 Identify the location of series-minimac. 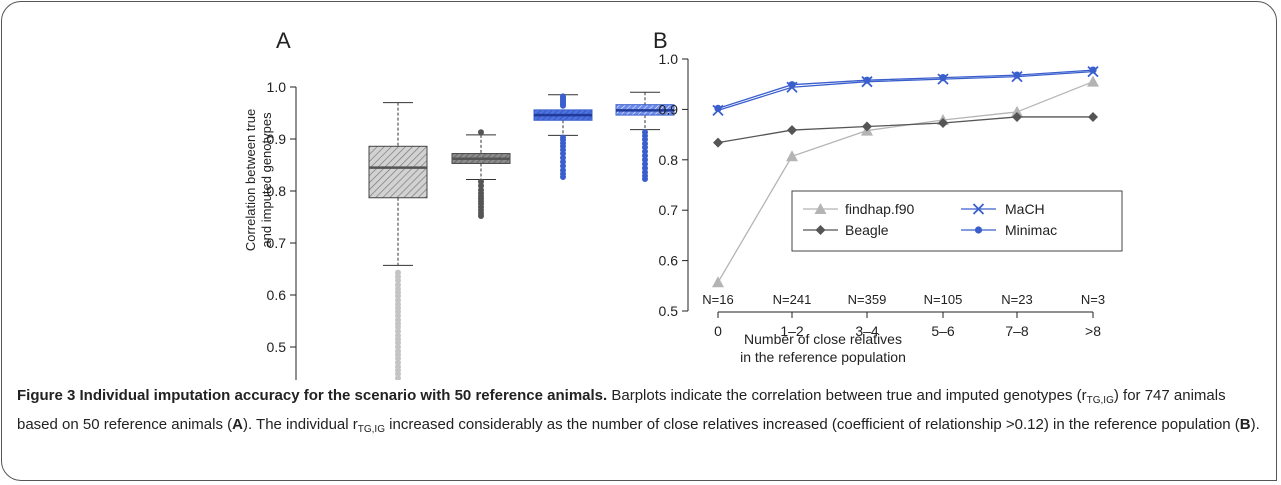
(905, 89).